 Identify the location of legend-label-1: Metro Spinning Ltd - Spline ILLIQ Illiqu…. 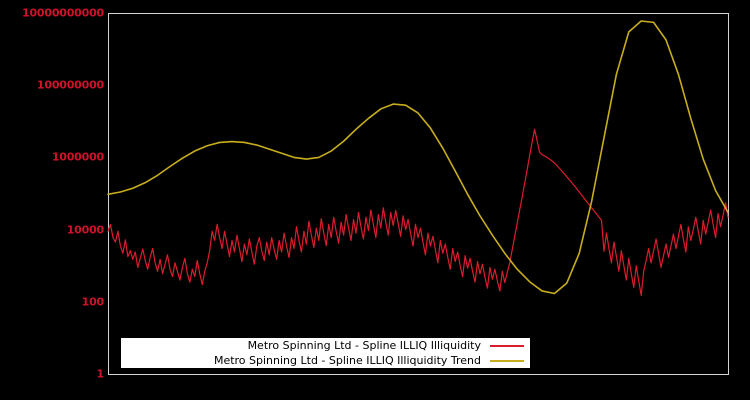
(347, 360).